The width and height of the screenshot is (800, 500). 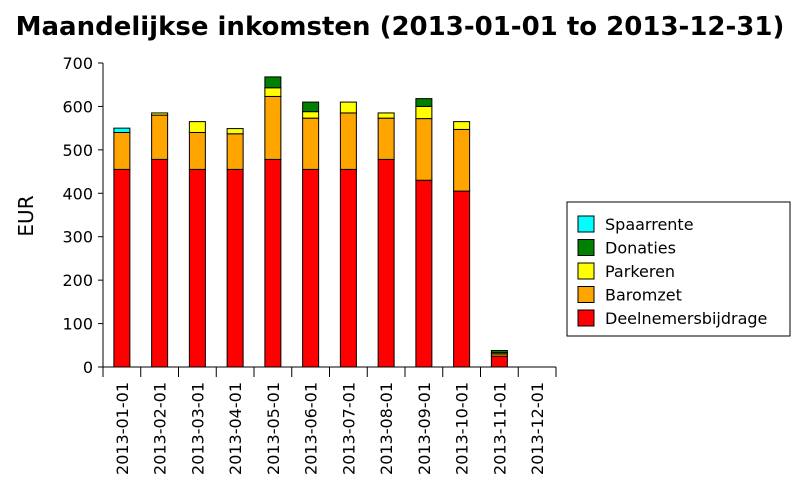 I want to click on y-tick-label: 500, so click(x=77, y=150).